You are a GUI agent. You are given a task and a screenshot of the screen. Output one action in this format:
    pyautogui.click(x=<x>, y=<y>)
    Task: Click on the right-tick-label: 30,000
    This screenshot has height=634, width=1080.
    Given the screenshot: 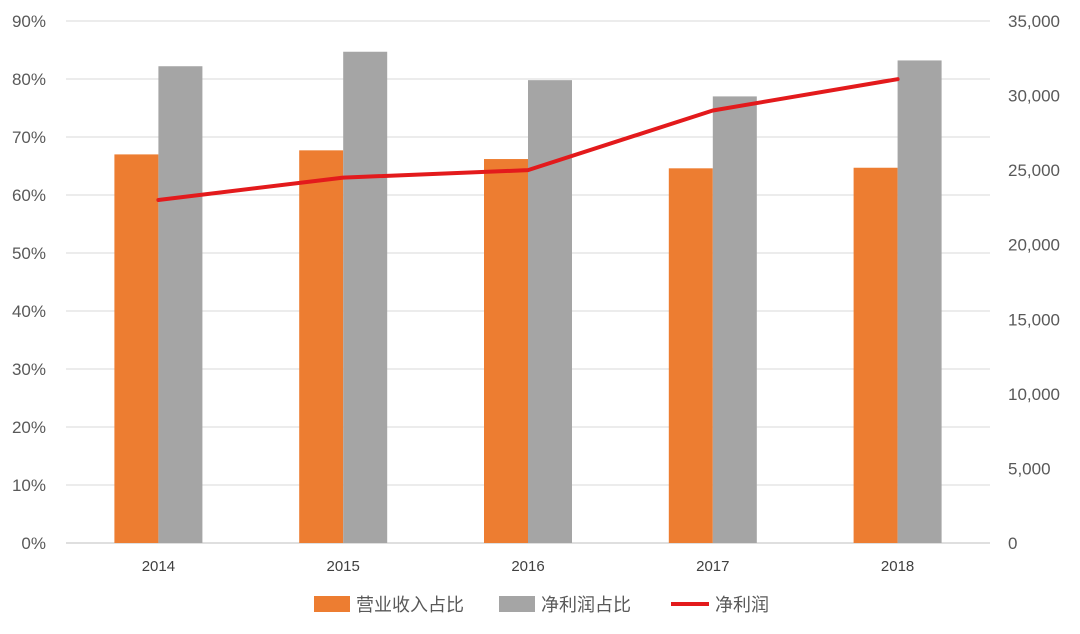 What is the action you would take?
    pyautogui.click(x=1034, y=96)
    